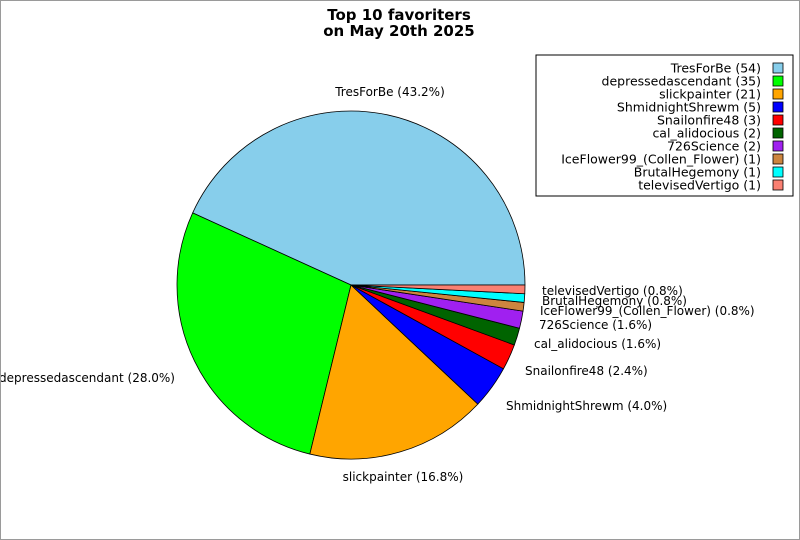  I want to click on slice-label-726Science: 726Science (1.6%), so click(595, 325).